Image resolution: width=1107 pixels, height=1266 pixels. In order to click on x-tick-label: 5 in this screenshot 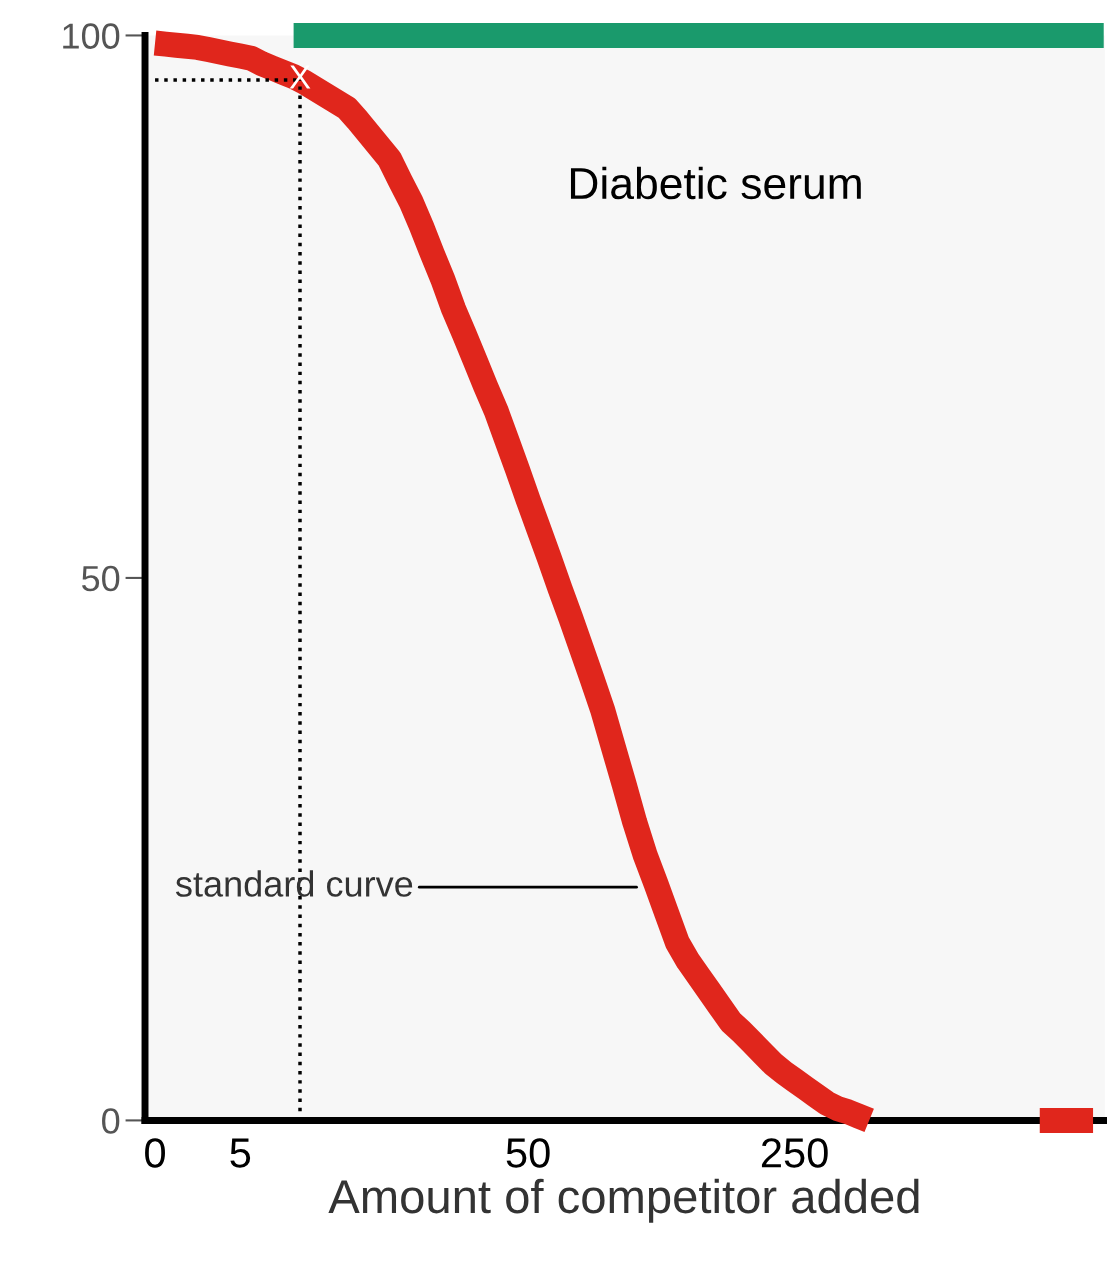, I will do `click(240, 1153)`.